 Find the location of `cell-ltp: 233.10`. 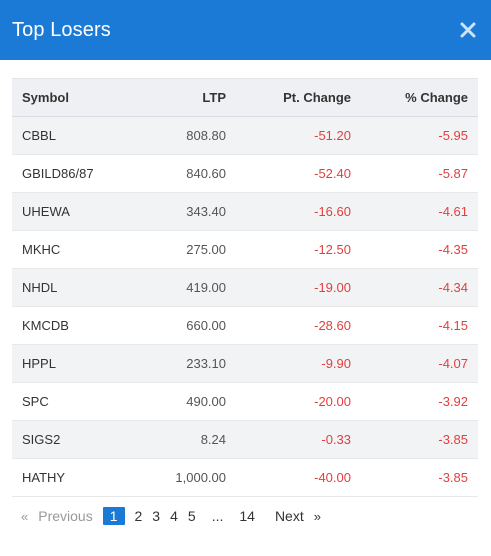

cell-ltp: 233.10 is located at coordinates (189, 363).